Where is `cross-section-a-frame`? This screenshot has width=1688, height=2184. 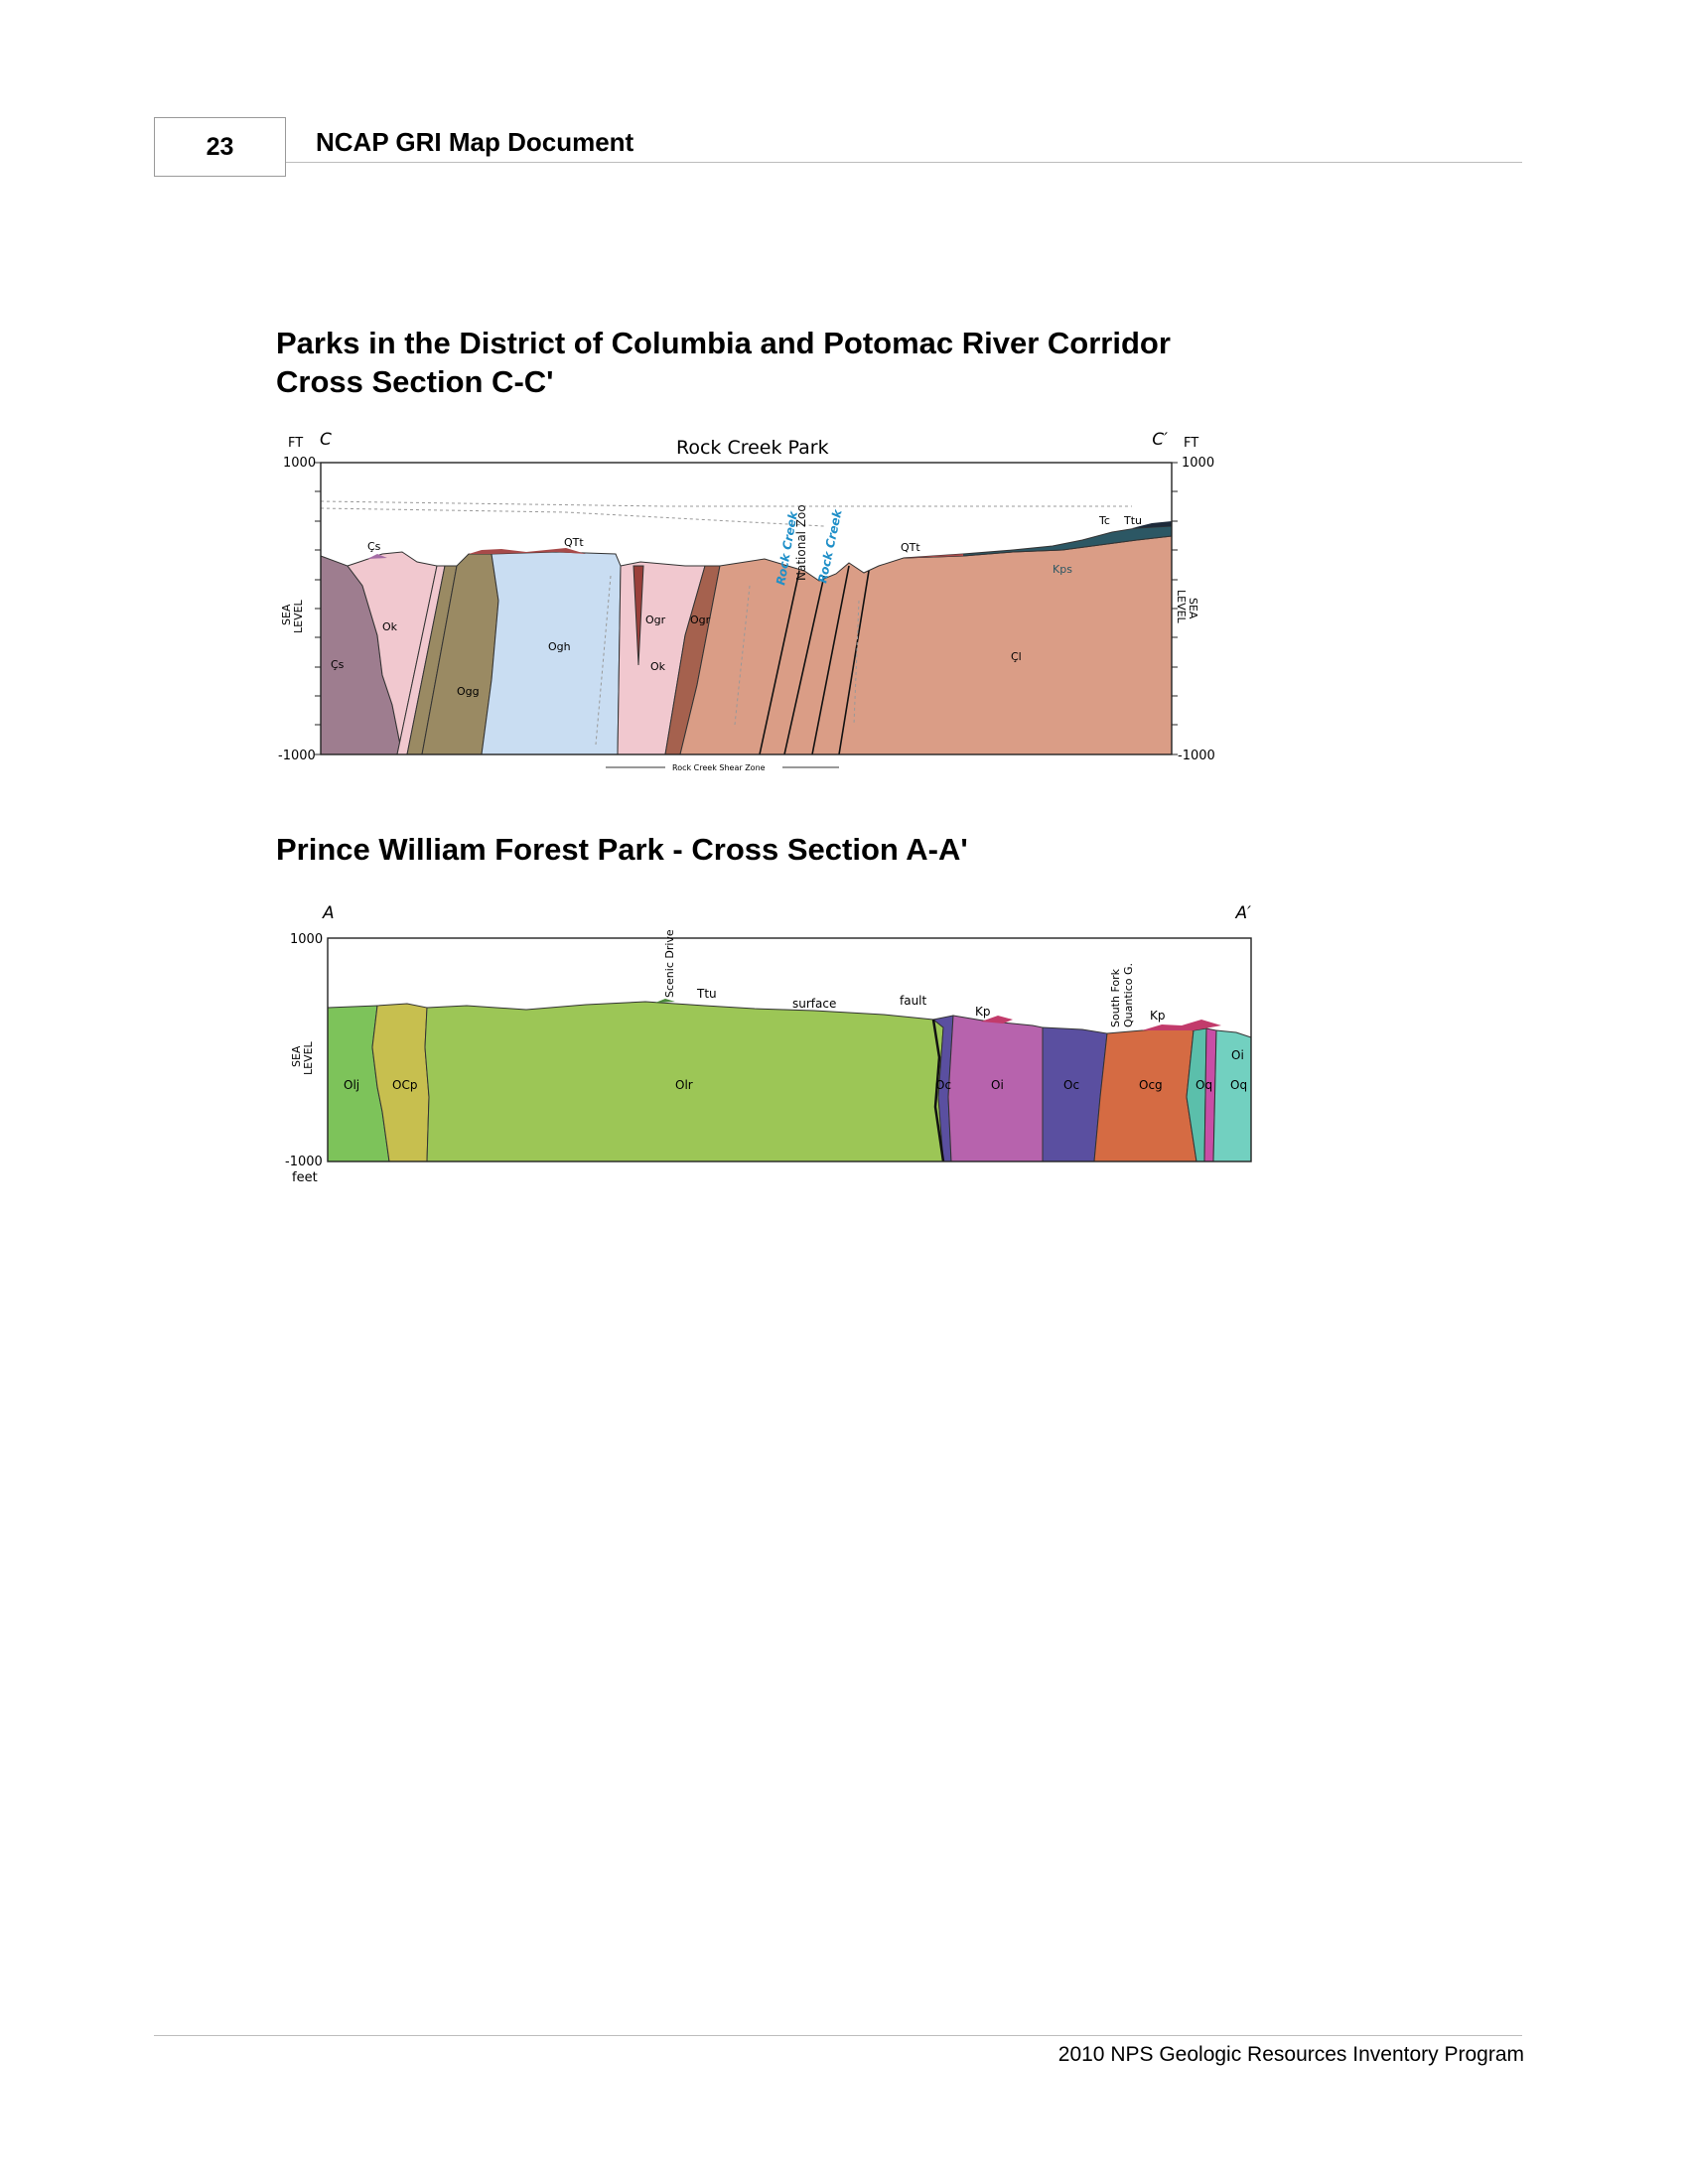
cross-section-a-frame is located at coordinates (789, 1049).